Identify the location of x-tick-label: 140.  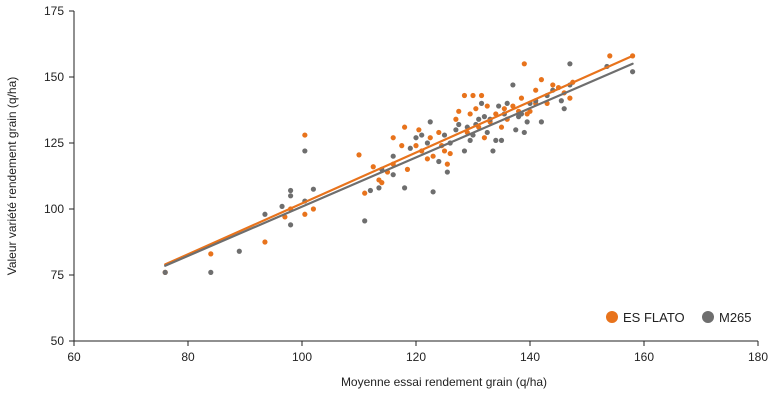
(530, 357).